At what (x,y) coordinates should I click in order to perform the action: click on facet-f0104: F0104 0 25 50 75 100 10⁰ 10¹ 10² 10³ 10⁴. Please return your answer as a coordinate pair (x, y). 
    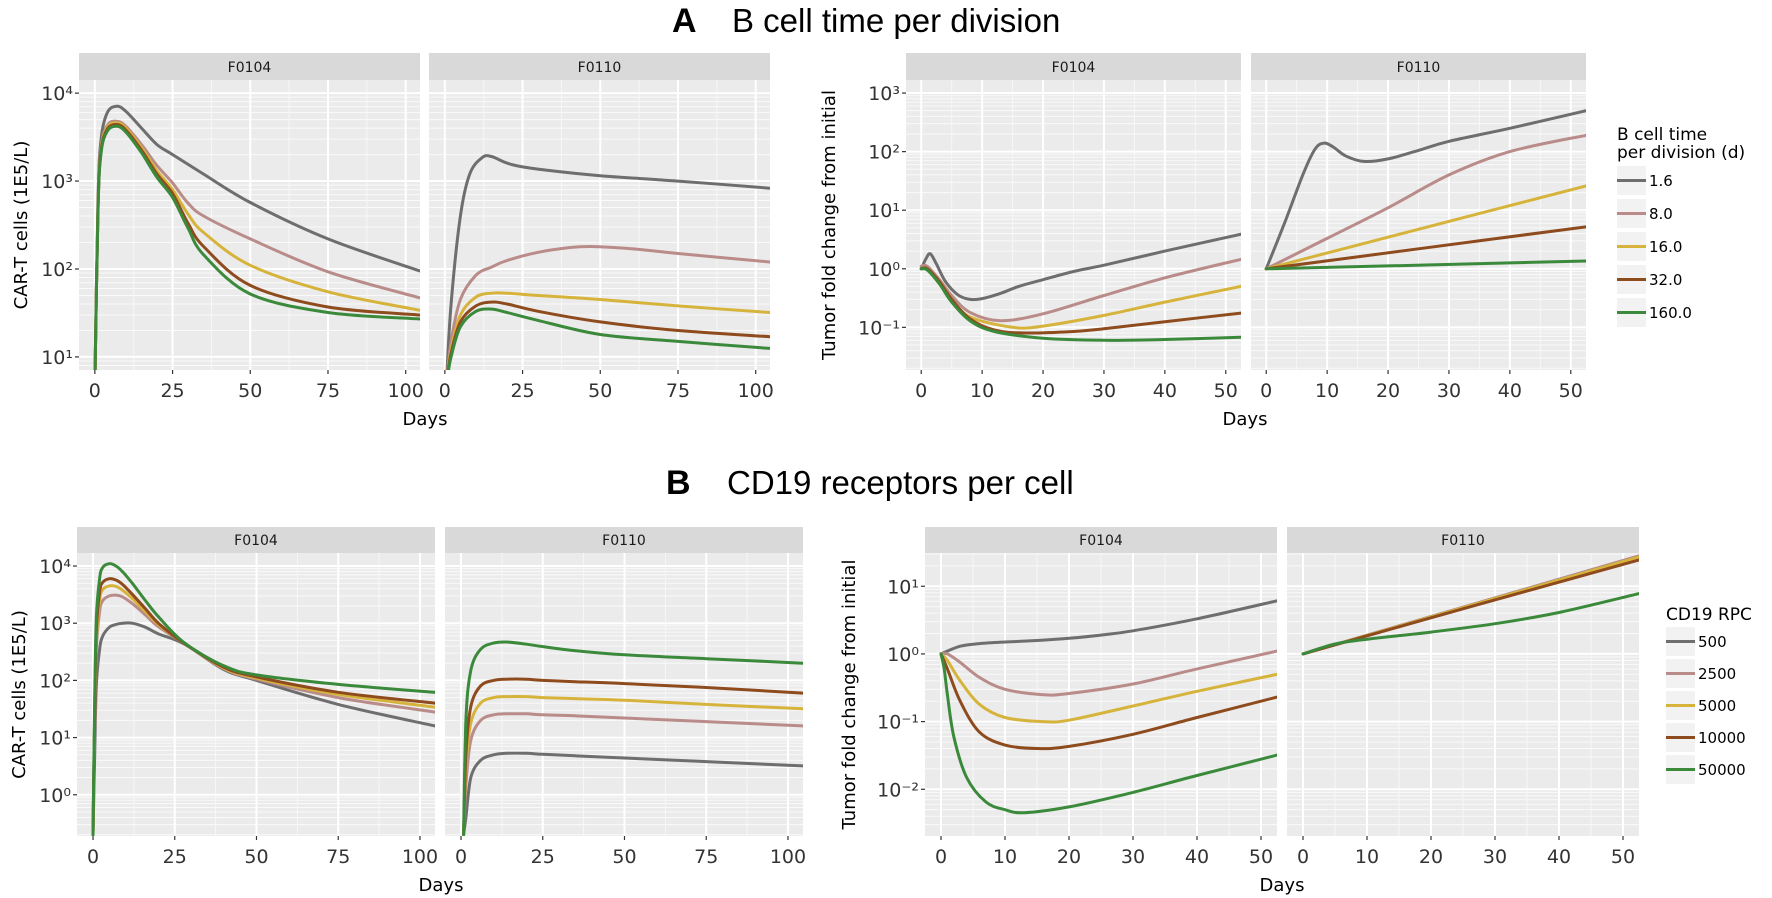
    Looking at the image, I should click on (238, 697).